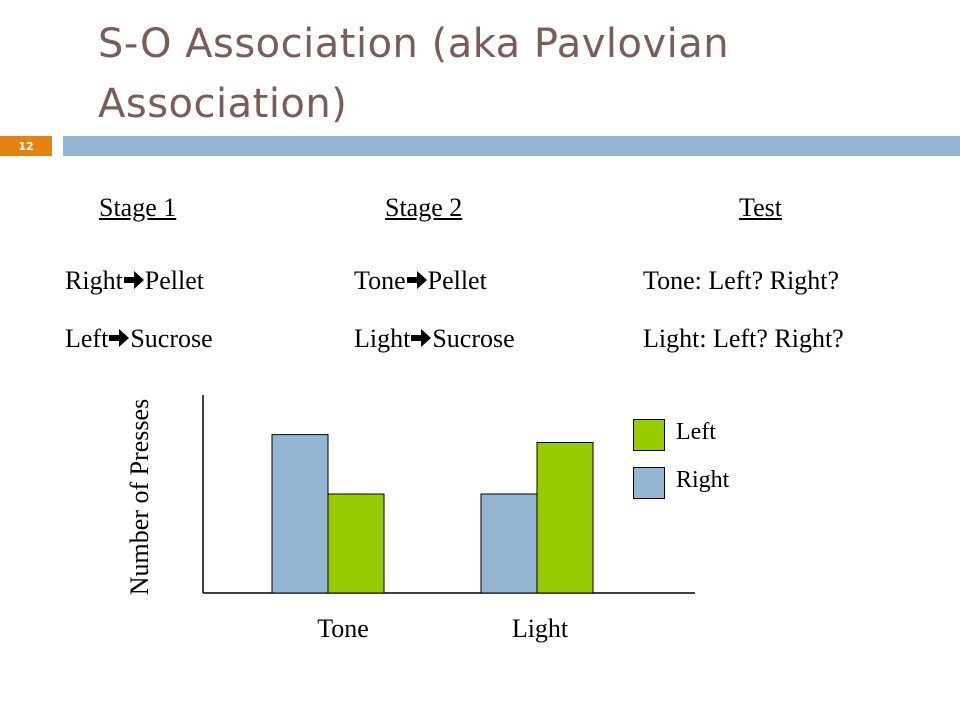 The height and width of the screenshot is (720, 960). Describe the element at coordinates (565, 518) in the screenshot. I see `bar-light-left` at that location.